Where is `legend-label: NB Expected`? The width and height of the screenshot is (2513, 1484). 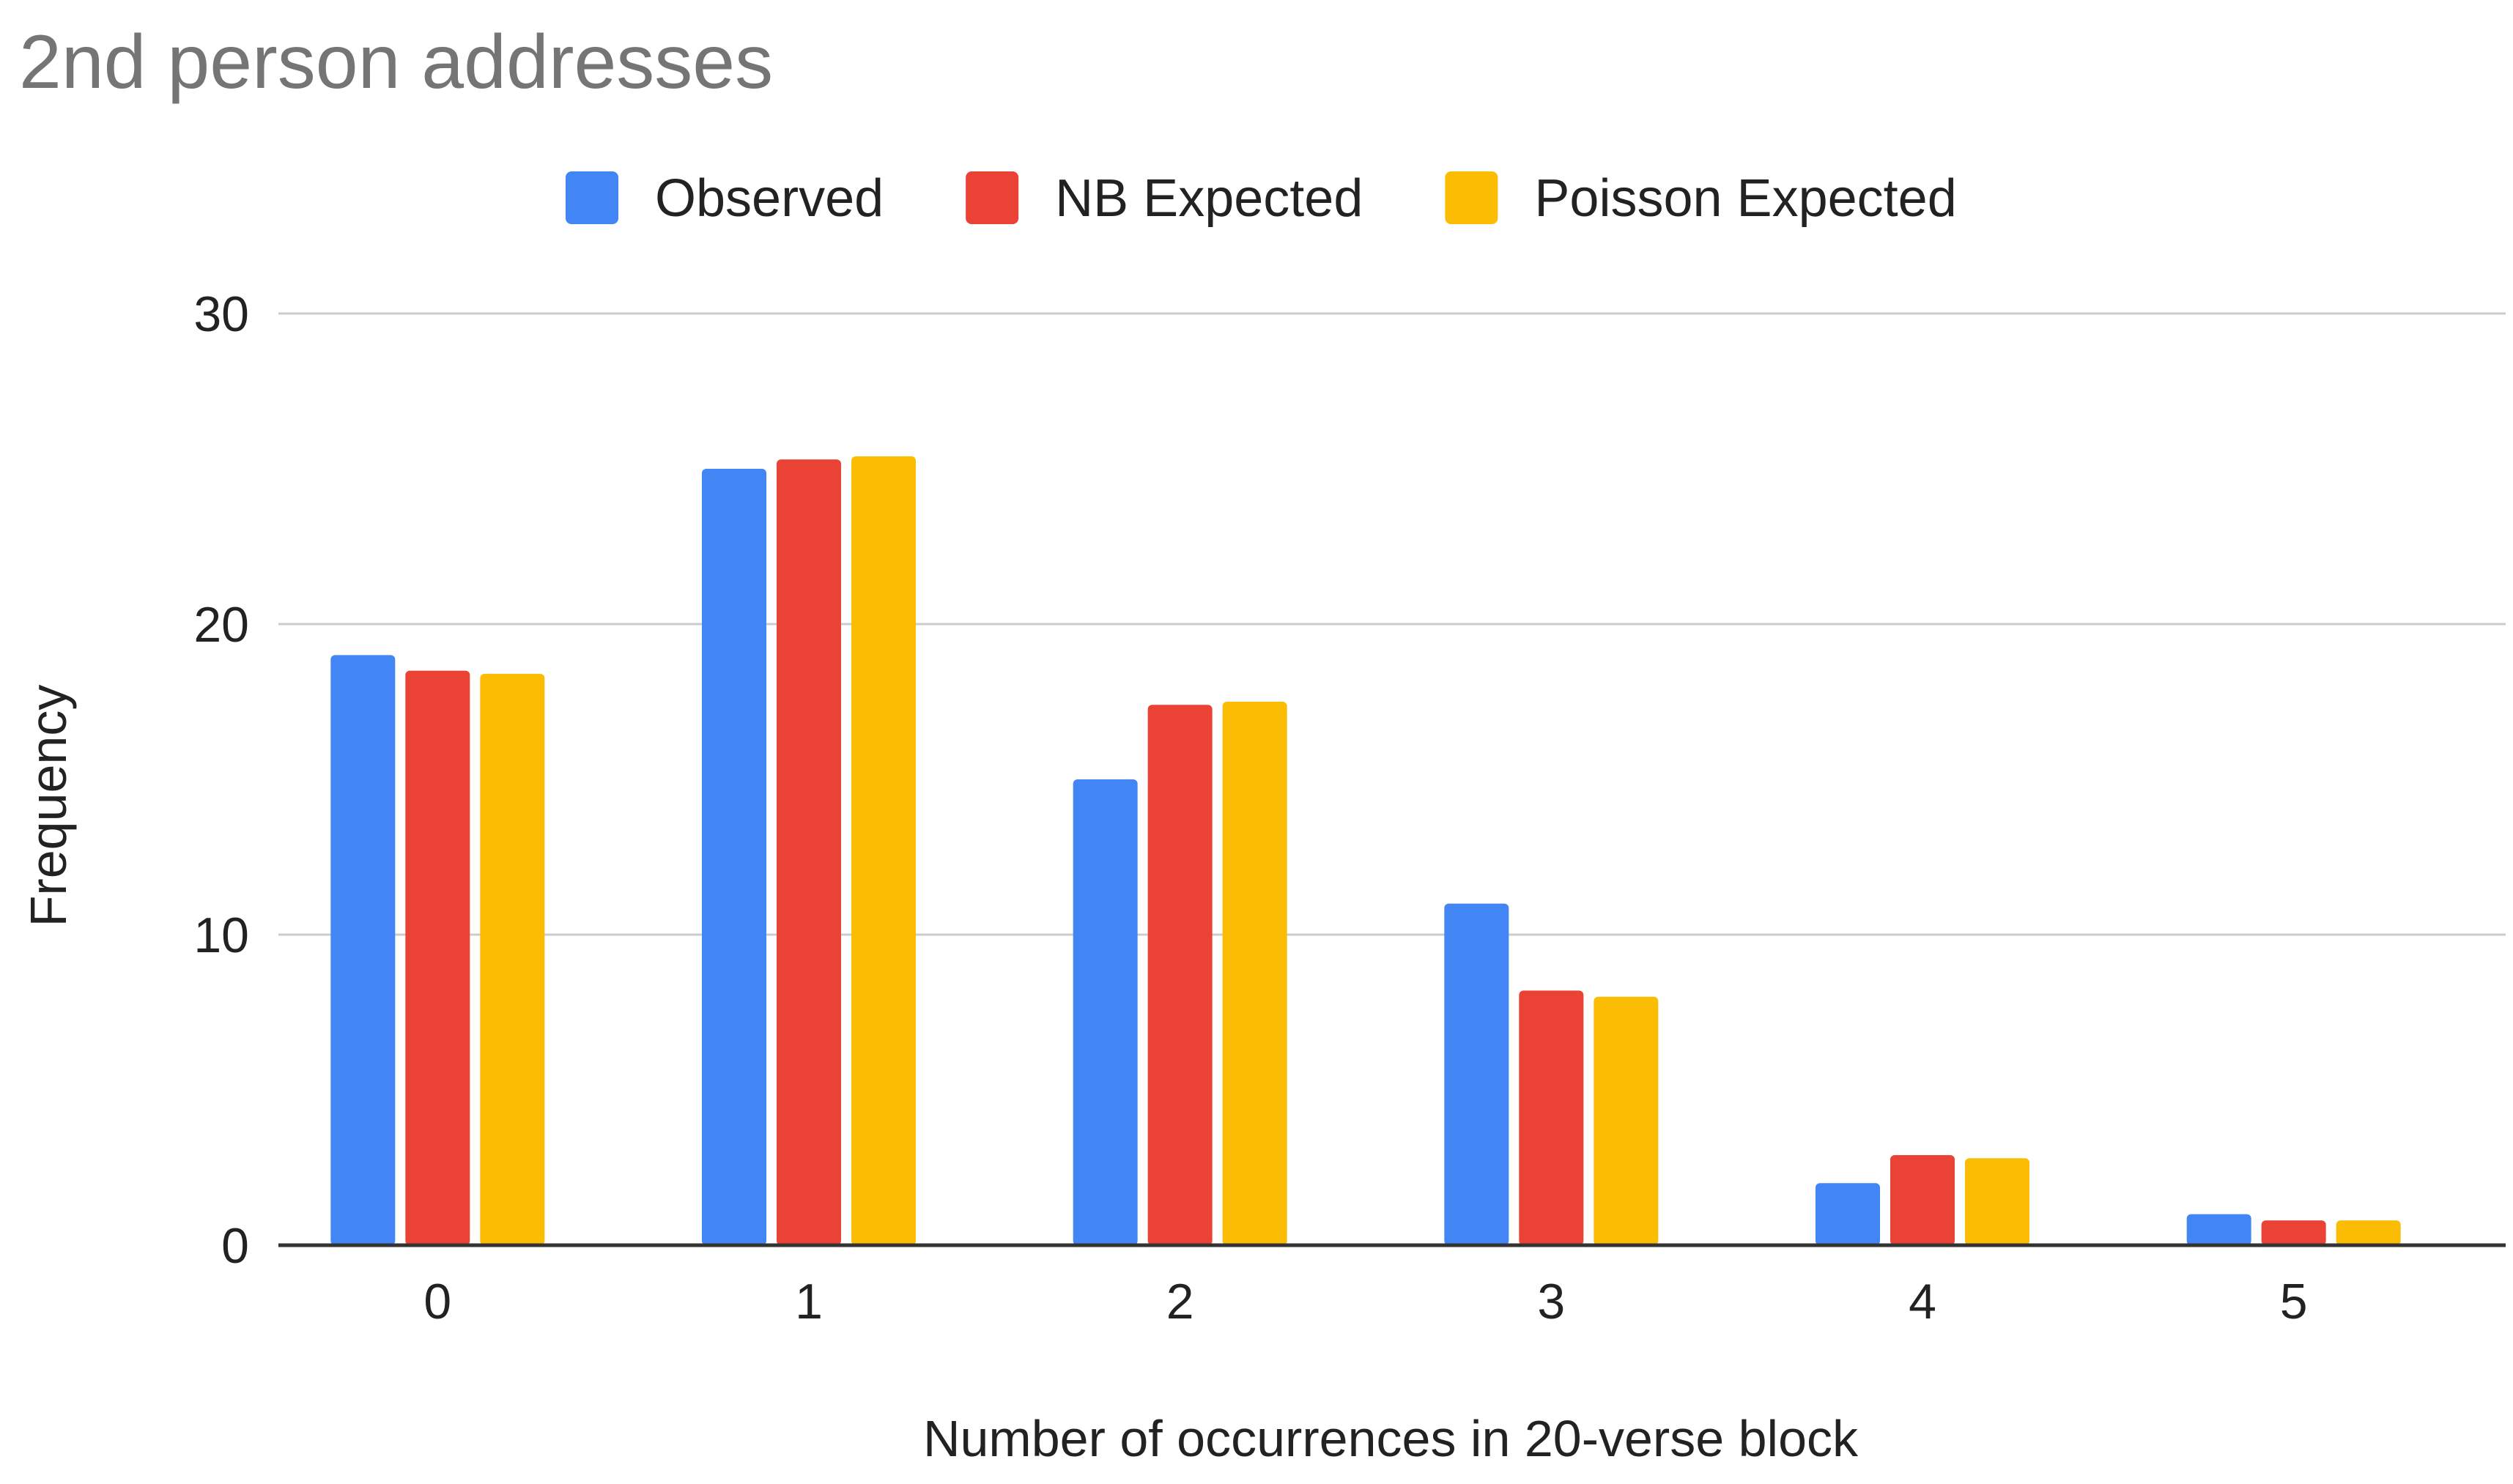 legend-label: NB Expected is located at coordinates (1209, 199).